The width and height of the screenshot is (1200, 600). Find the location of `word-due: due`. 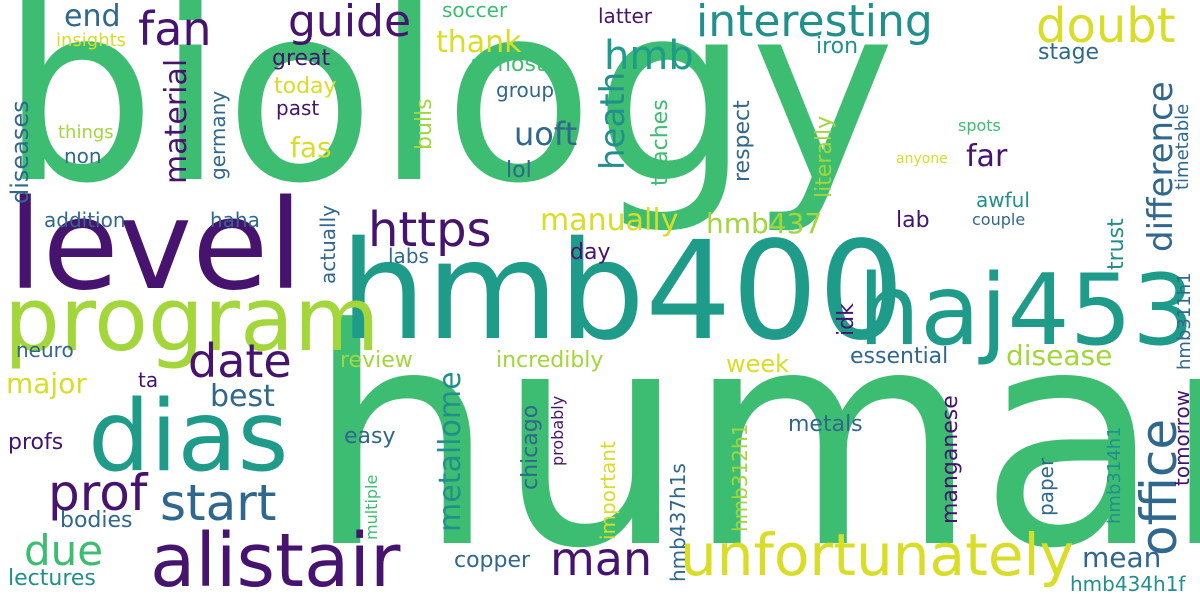

word-due: due is located at coordinates (64, 550).